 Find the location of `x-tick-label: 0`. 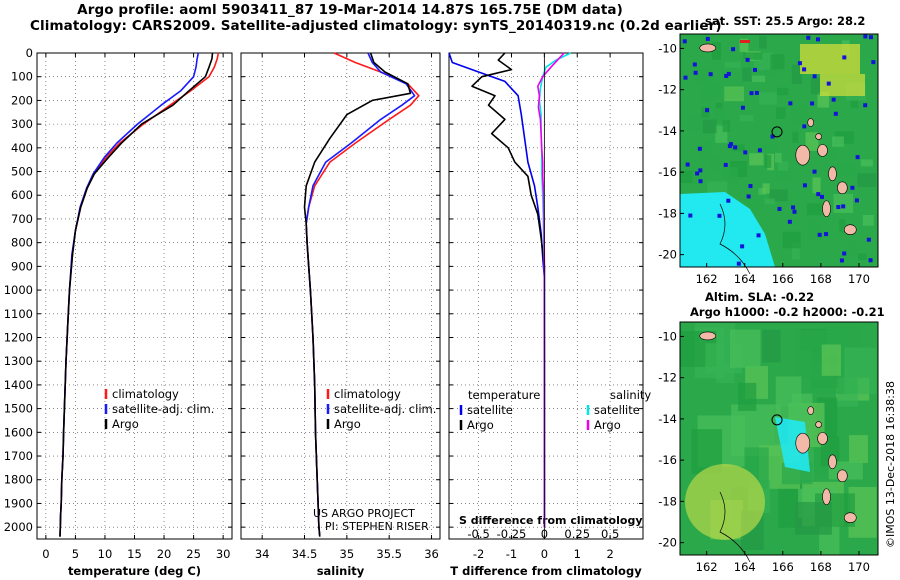

x-tick-label: 0 is located at coordinates (45, 554).